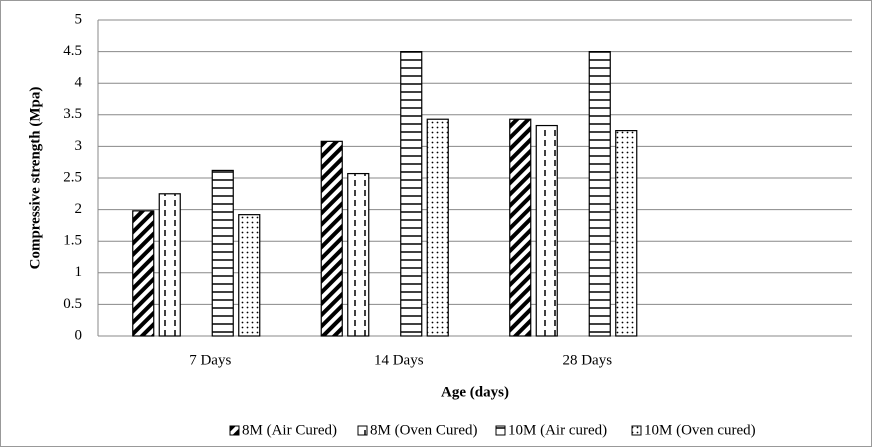  Describe the element at coordinates (423, 430) in the screenshot. I see `legend-label: 8M (Oven Cured)` at that location.